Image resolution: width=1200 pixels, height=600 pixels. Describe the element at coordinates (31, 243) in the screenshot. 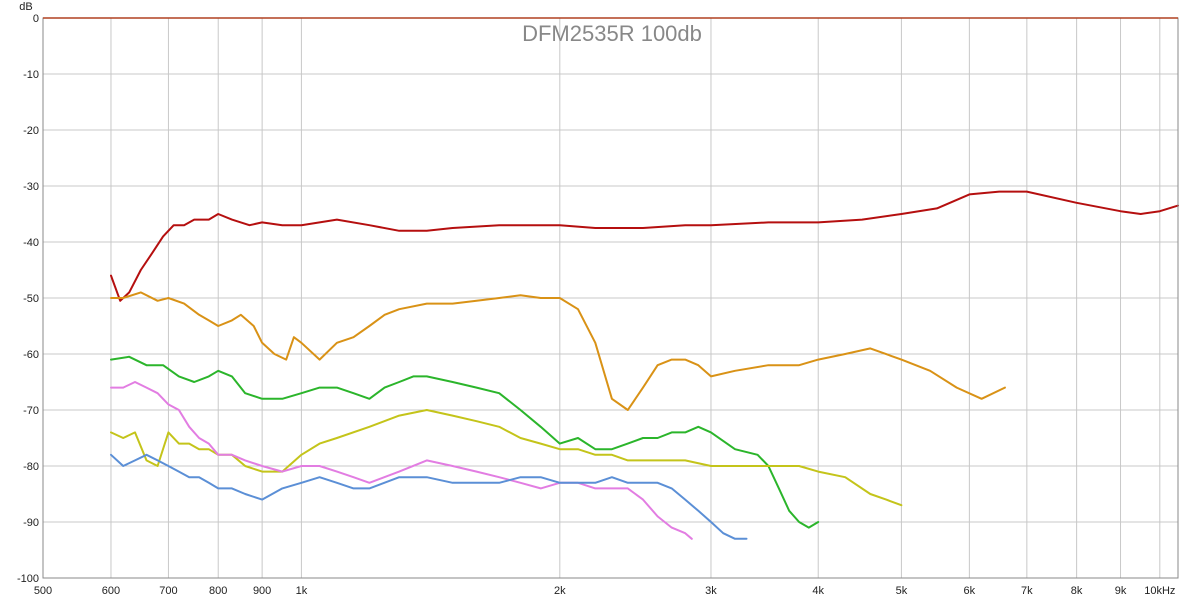

I see `y-tick-label: -40` at that location.